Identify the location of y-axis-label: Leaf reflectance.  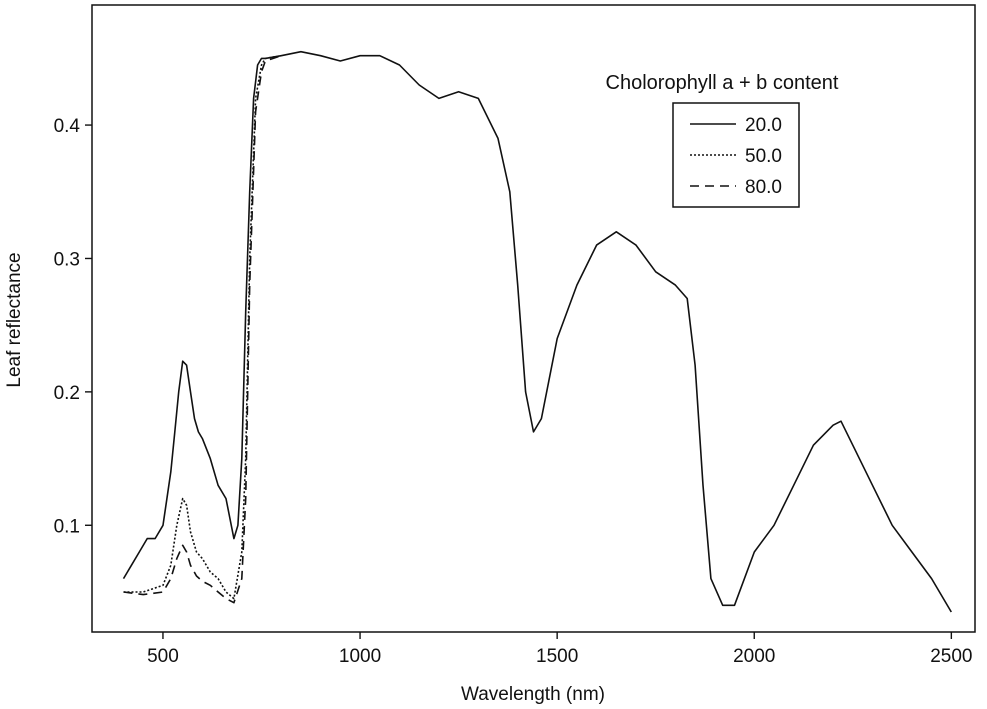
(14, 319).